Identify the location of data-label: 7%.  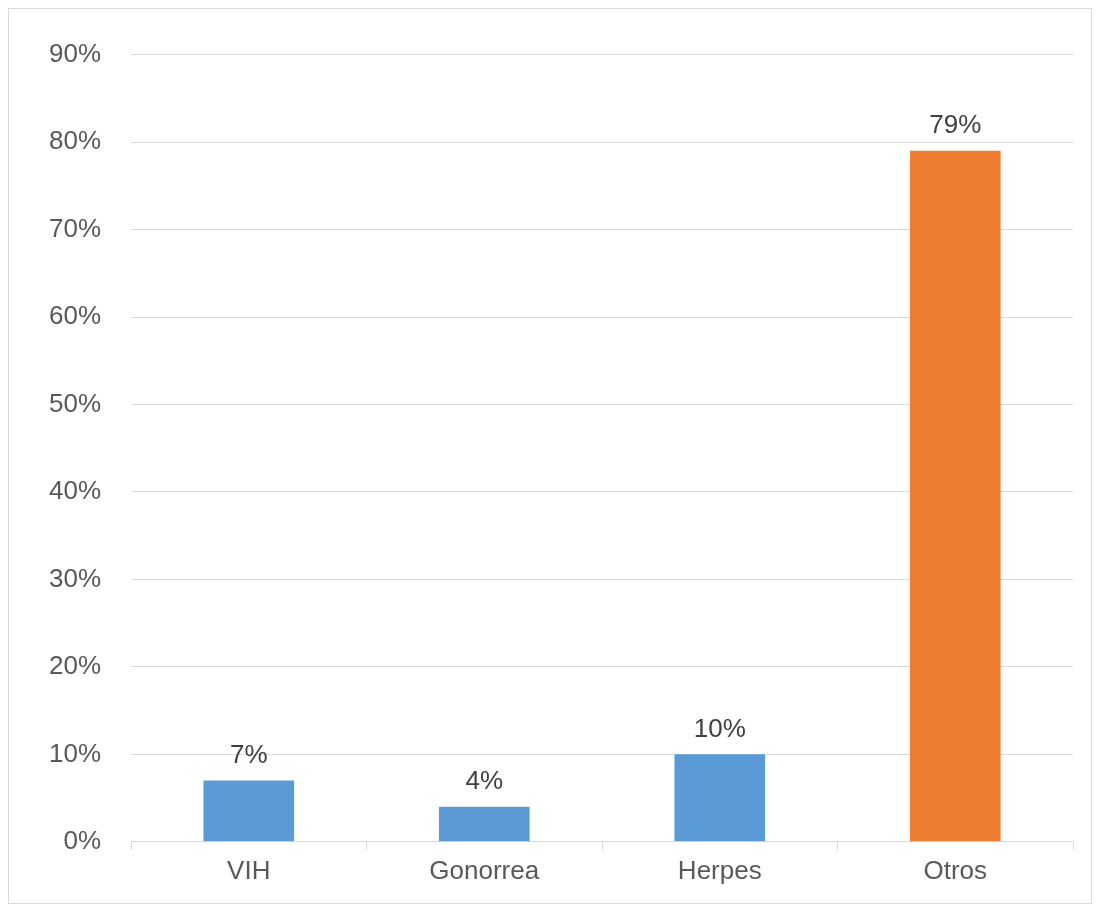
(248, 753).